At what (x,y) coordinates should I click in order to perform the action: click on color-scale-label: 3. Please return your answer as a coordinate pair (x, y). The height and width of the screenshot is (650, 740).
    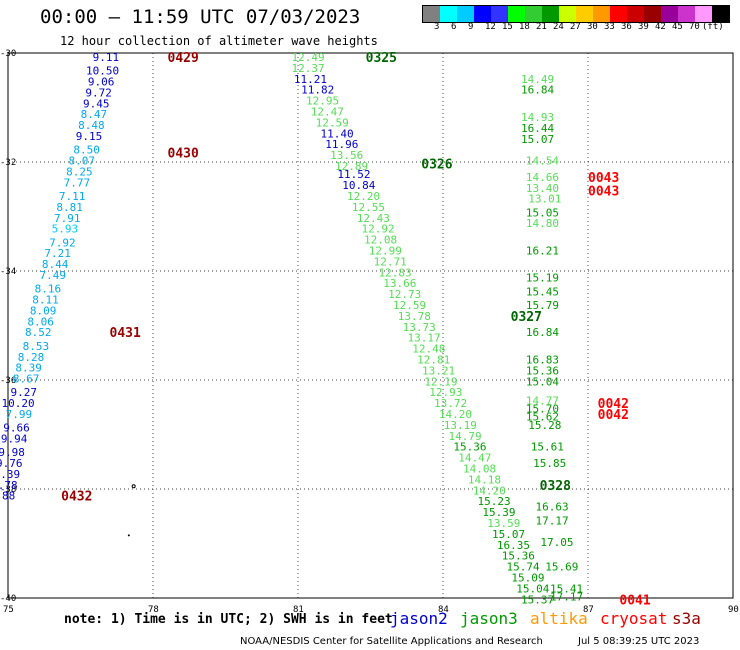
    Looking at the image, I should click on (437, 27).